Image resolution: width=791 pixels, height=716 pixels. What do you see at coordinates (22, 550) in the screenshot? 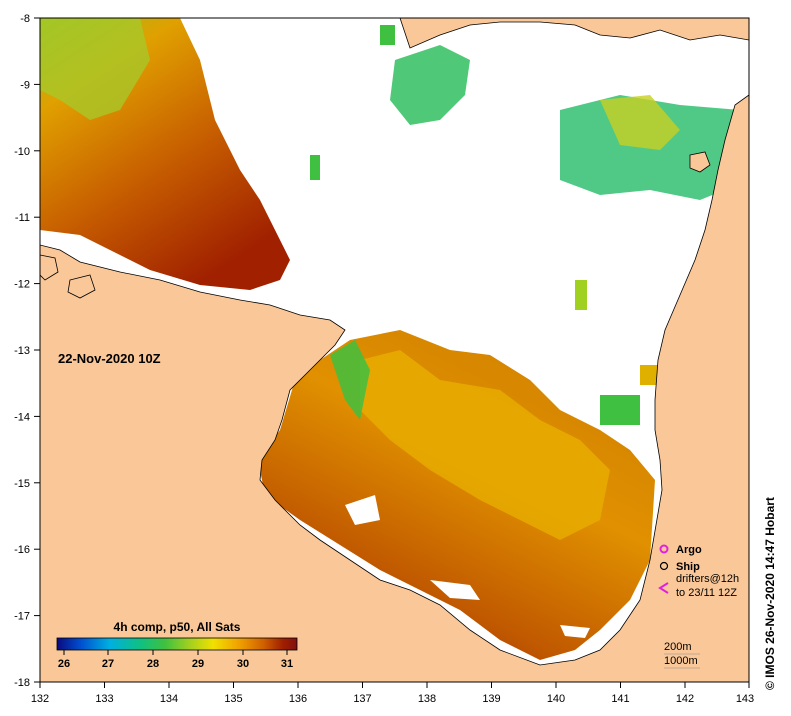
I see `y-tick-label: -16` at bounding box center [22, 550].